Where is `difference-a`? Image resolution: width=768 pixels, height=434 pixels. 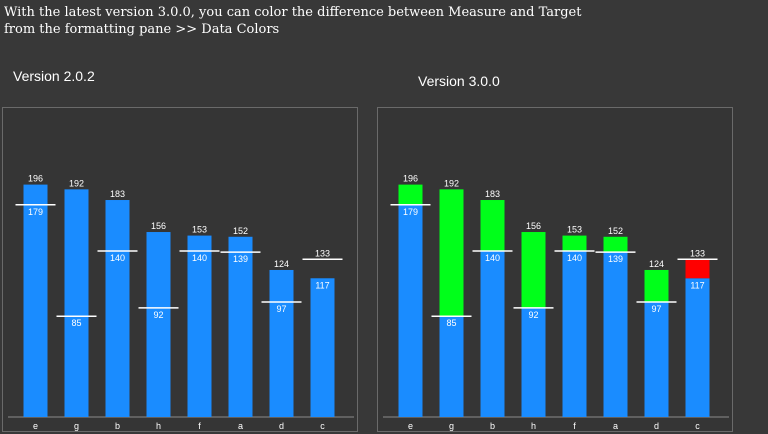
difference-a is located at coordinates (615, 244).